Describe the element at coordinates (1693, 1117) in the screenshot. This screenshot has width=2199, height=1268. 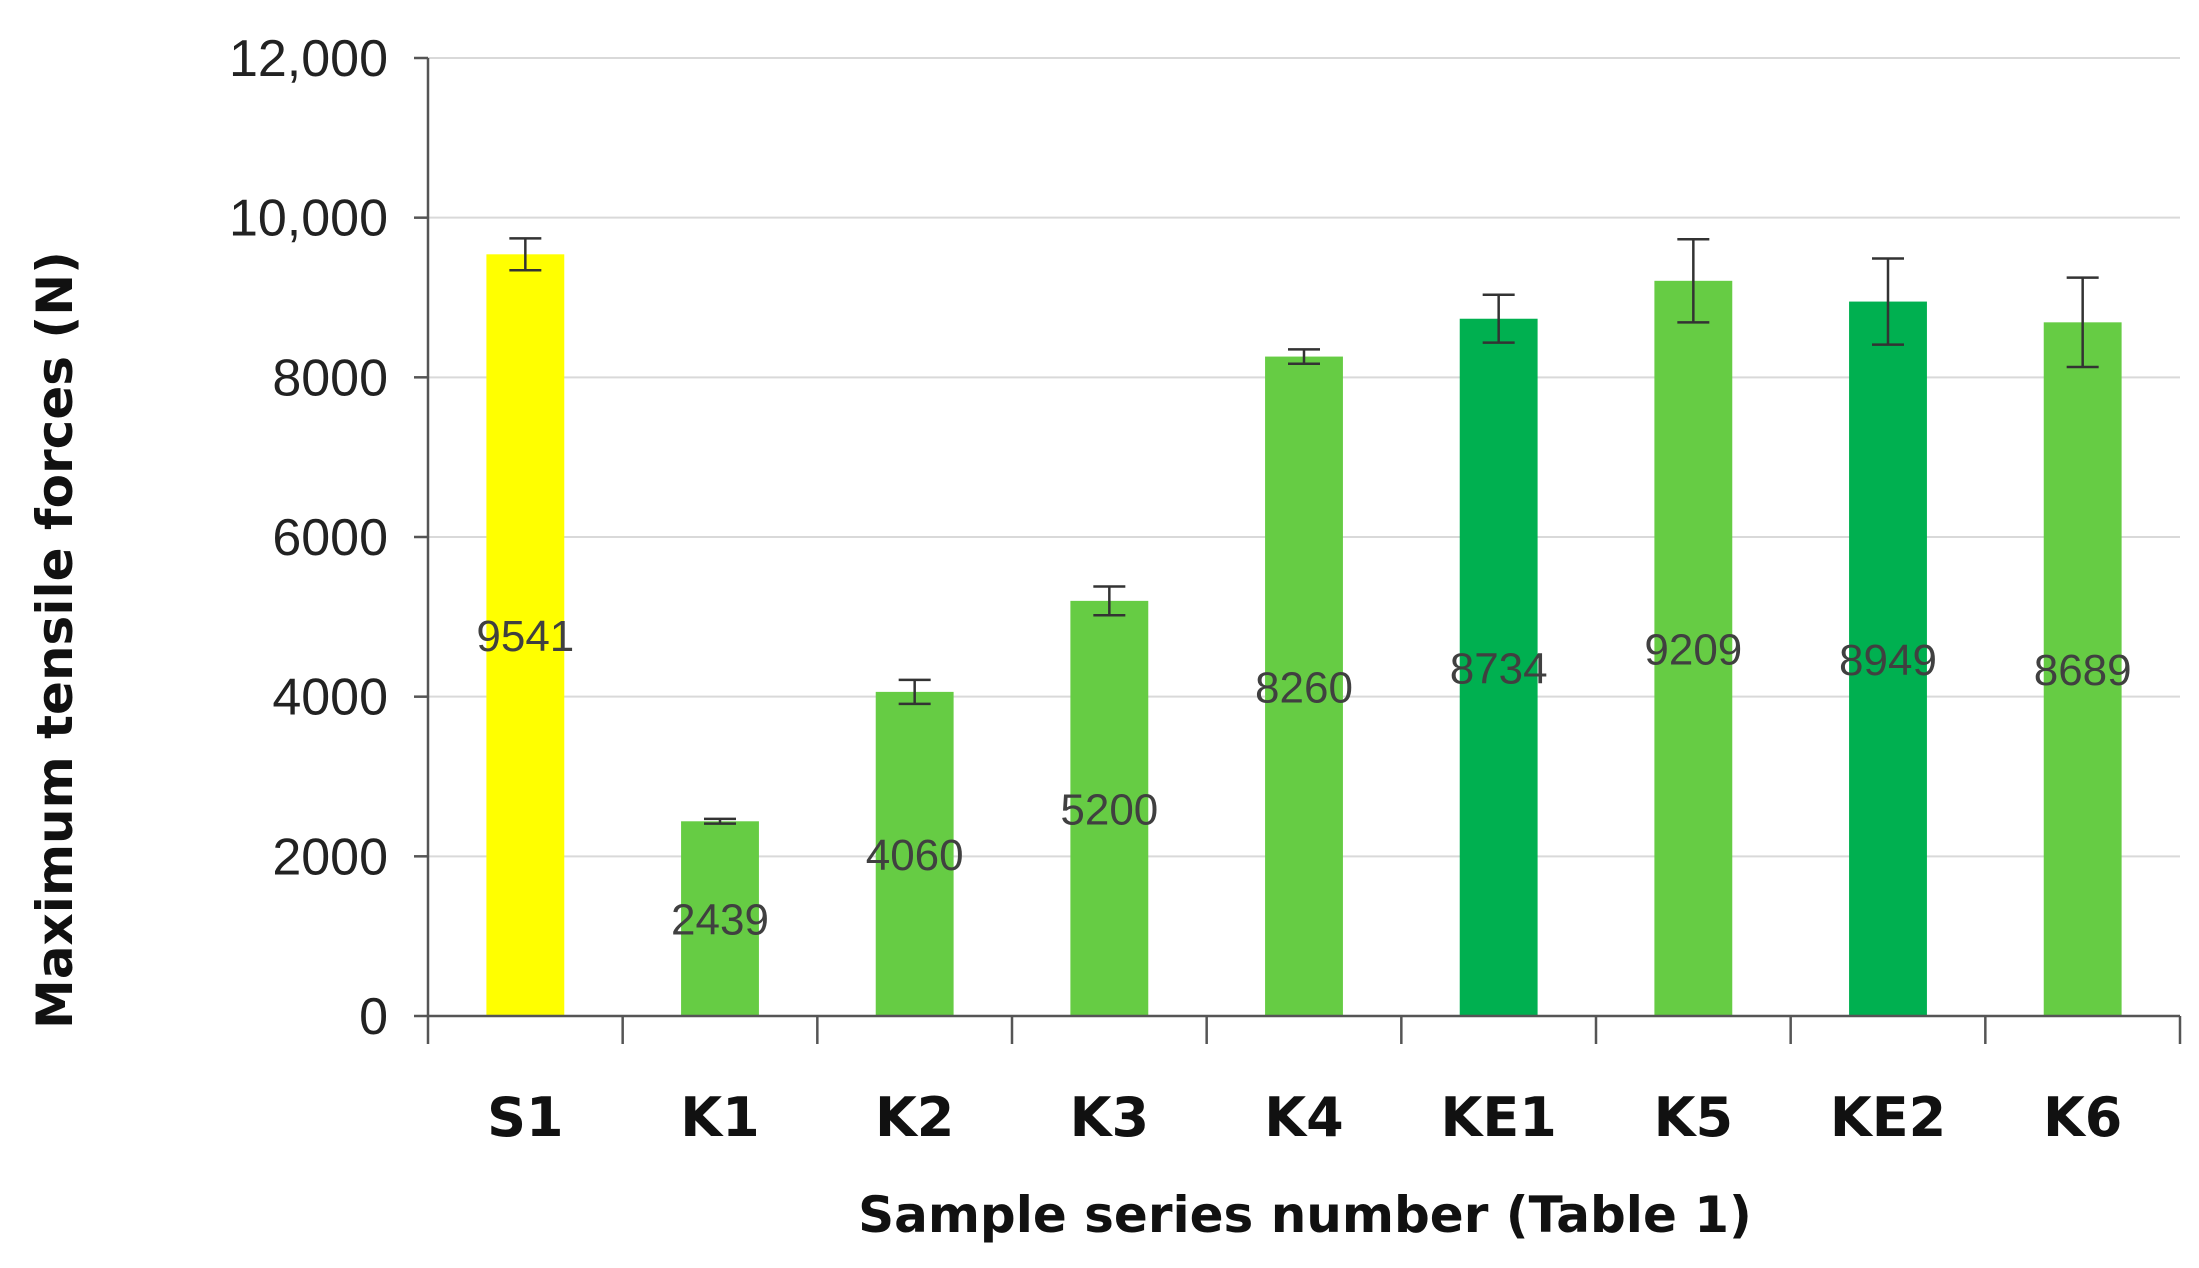
I see `x-tick-label-k5: K5` at that location.